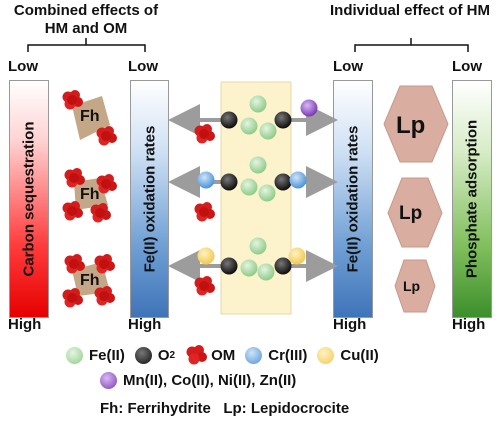 The image size is (500, 426). What do you see at coordinates (86, 19) in the screenshot?
I see `header-combined-effects: Combined effects of HM and OM` at bounding box center [86, 19].